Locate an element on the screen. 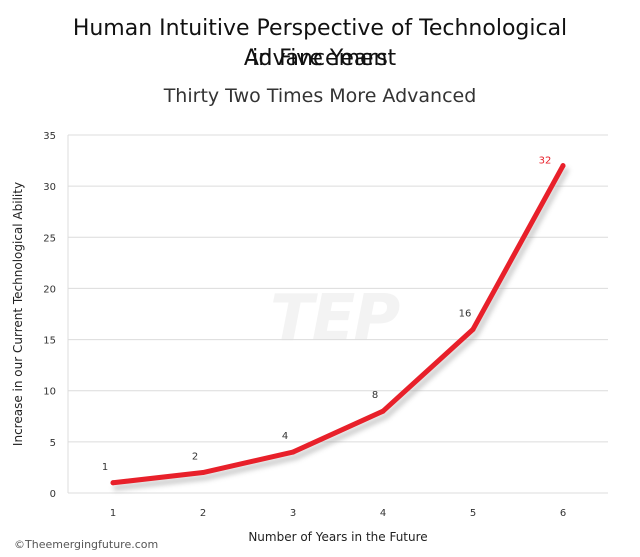 The image size is (640, 557). y-tick-label: 5 is located at coordinates (53, 443).